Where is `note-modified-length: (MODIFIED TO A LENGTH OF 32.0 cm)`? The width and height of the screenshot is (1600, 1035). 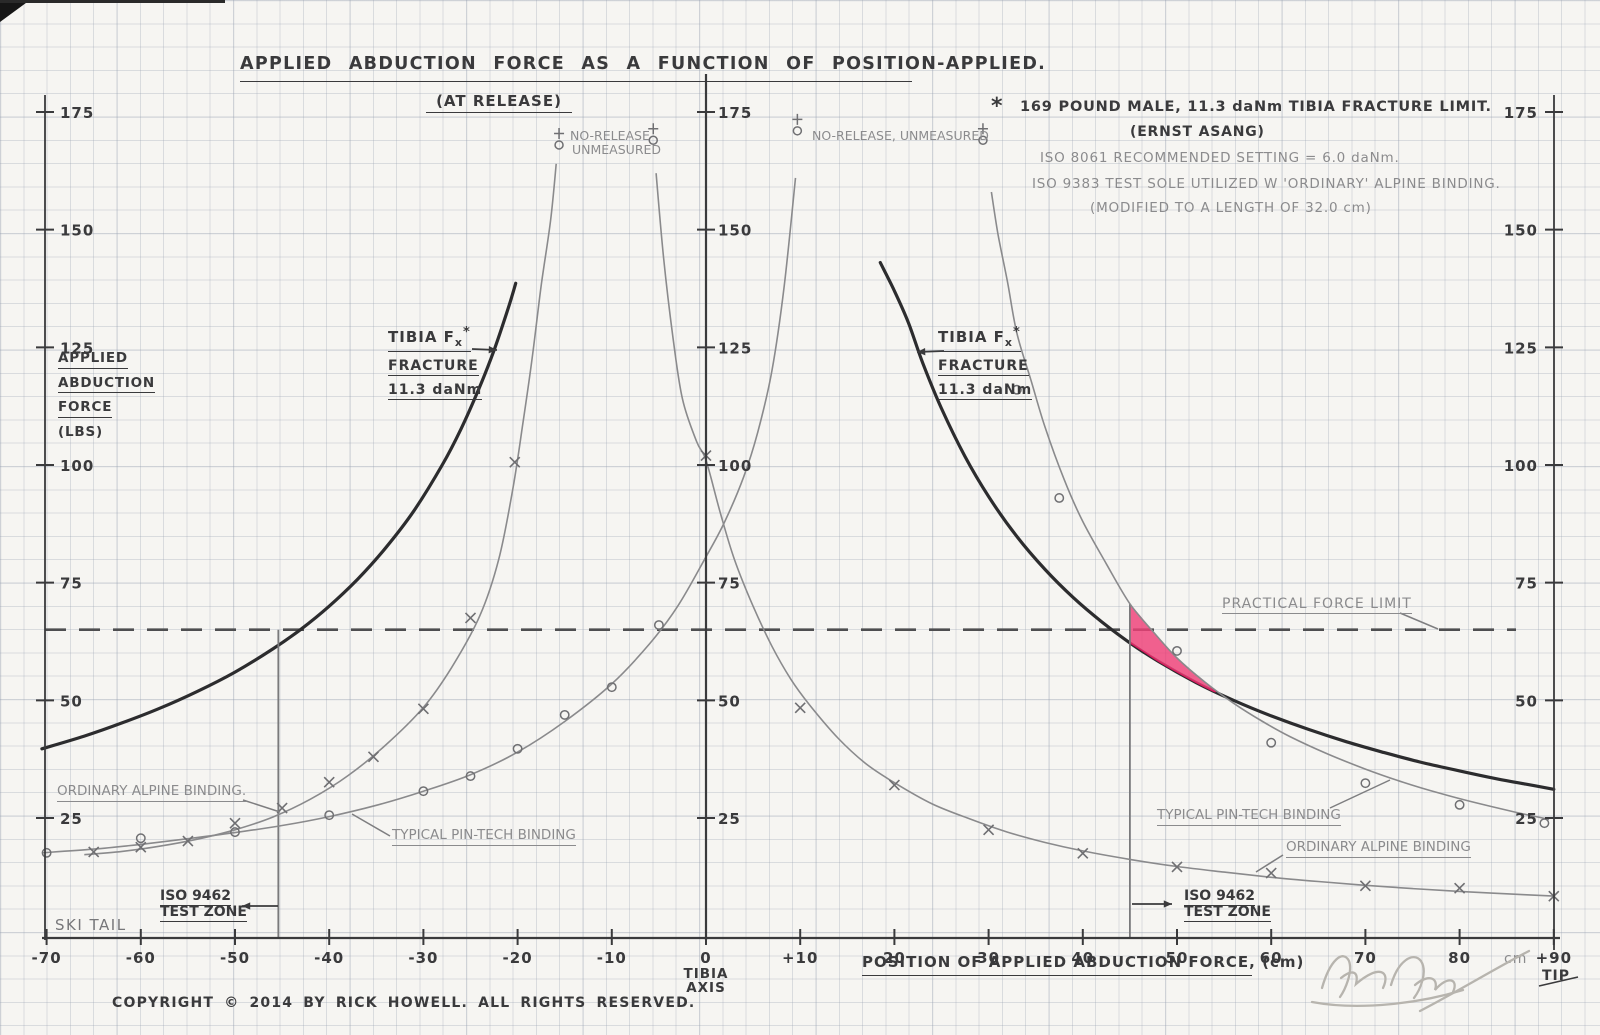
note-modified-length: (MODIFIED TO A LENGTH OF 32.0 cm) is located at coordinates (1231, 208).